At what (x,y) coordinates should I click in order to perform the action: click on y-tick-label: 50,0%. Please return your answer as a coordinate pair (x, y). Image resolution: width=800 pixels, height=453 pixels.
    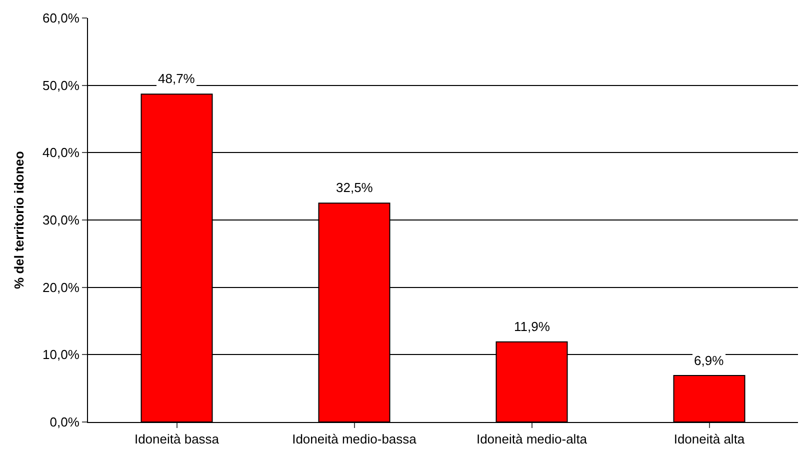
    Looking at the image, I should click on (61, 85).